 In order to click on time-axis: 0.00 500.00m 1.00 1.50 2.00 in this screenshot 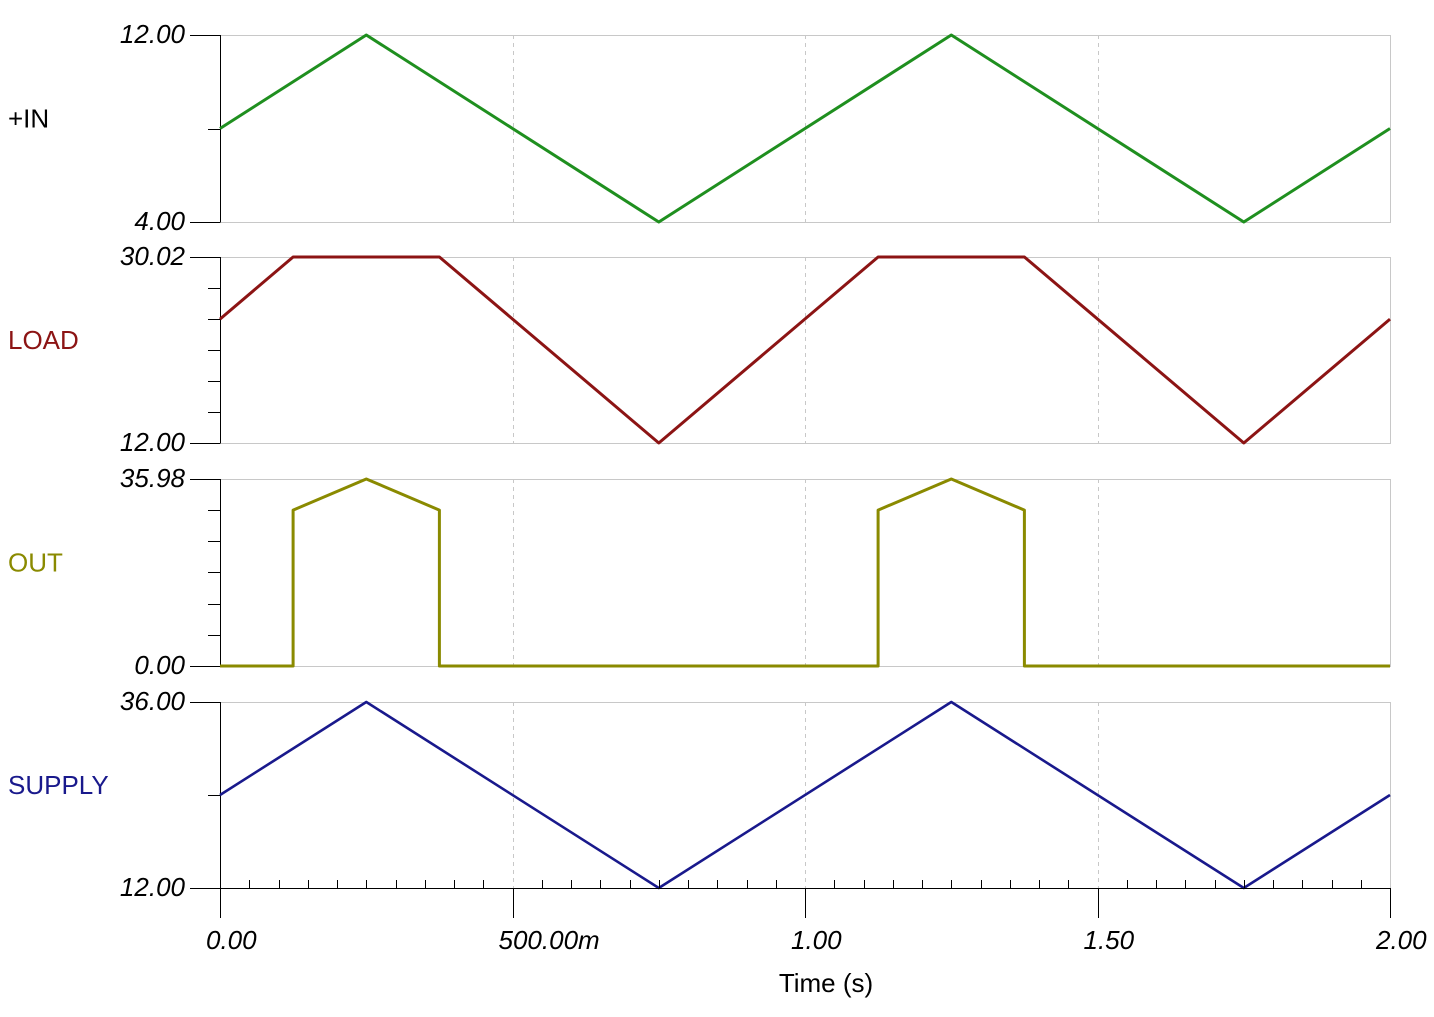, I will do `click(816, 917)`.